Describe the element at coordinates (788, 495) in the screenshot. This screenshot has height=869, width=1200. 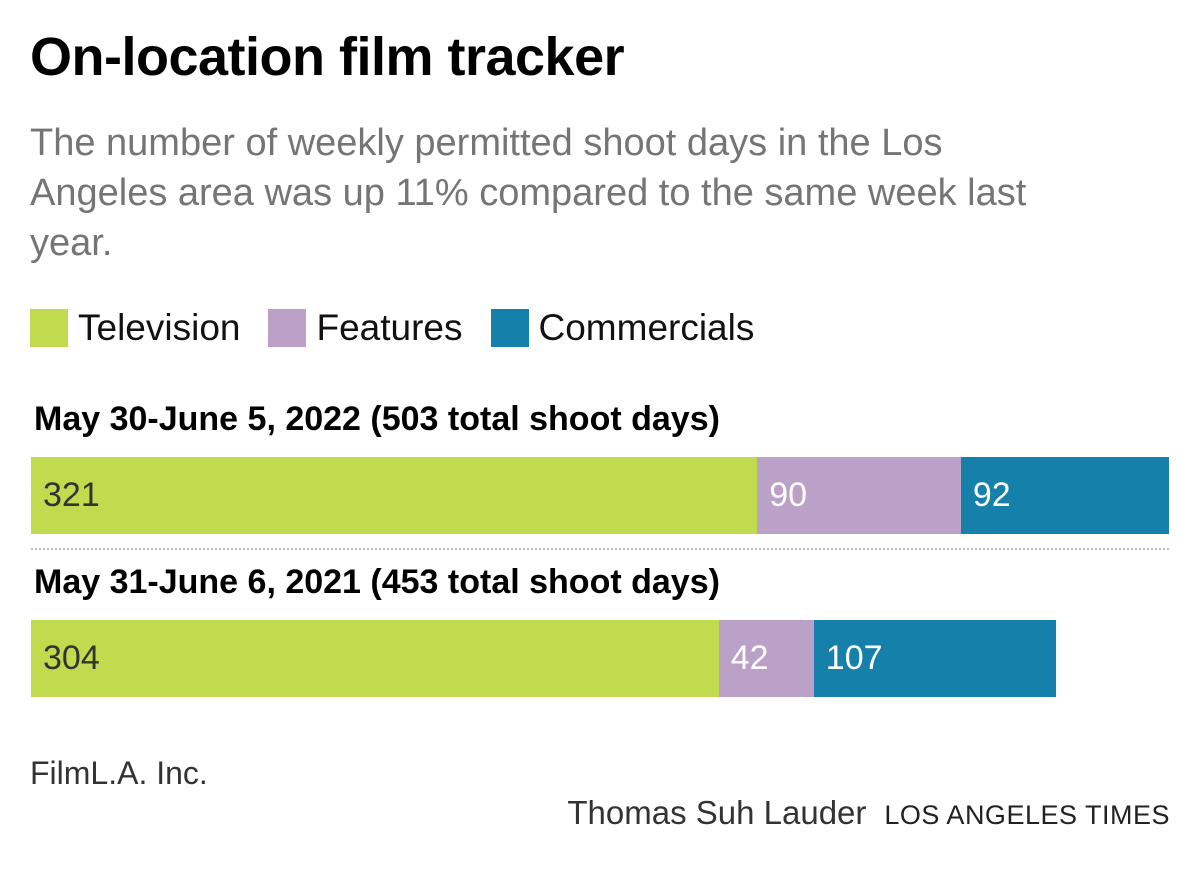
I see `data-label-features-2022: 90` at that location.